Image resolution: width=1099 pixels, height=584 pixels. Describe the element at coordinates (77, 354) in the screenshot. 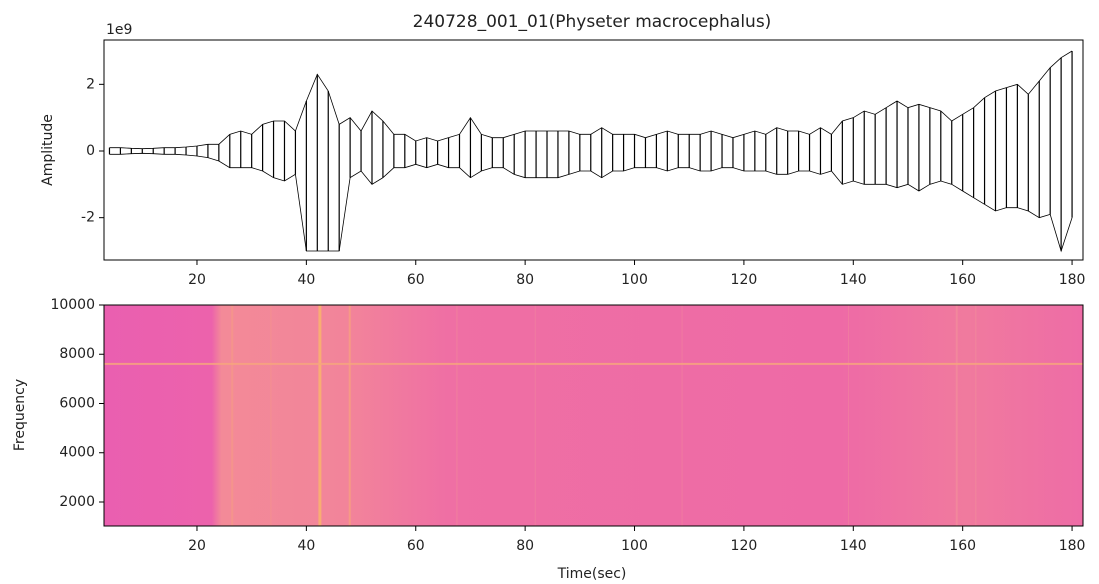

I see `y-tick-label: 8000` at that location.